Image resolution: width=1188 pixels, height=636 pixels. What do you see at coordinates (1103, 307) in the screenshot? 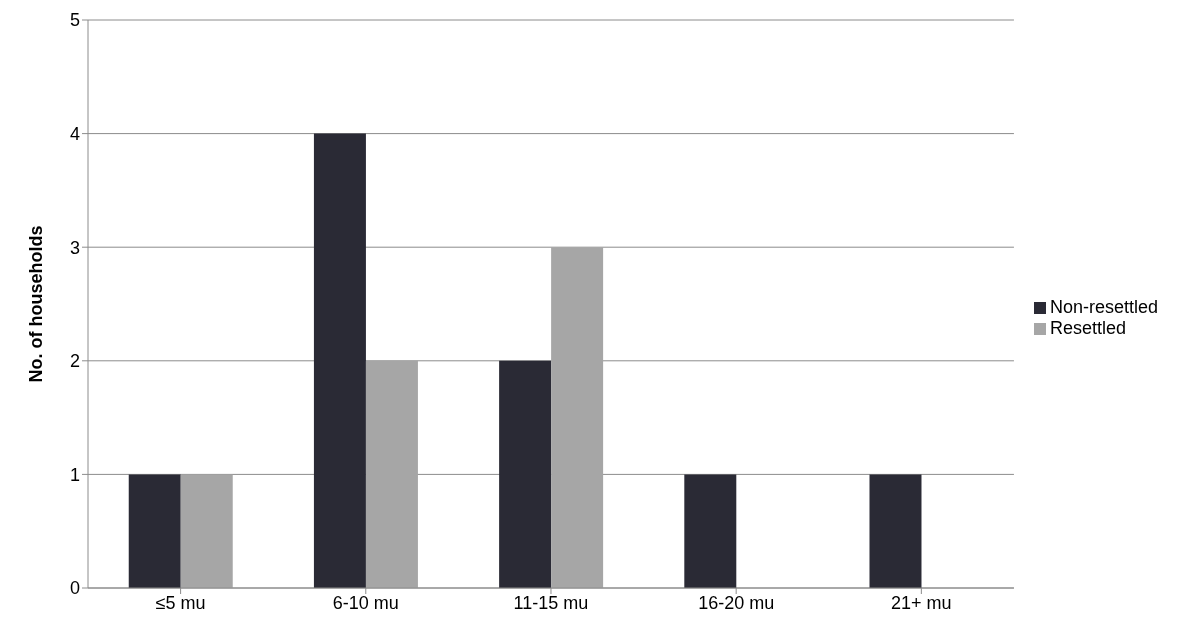
I see `legend-label: Non-resettled` at bounding box center [1103, 307].